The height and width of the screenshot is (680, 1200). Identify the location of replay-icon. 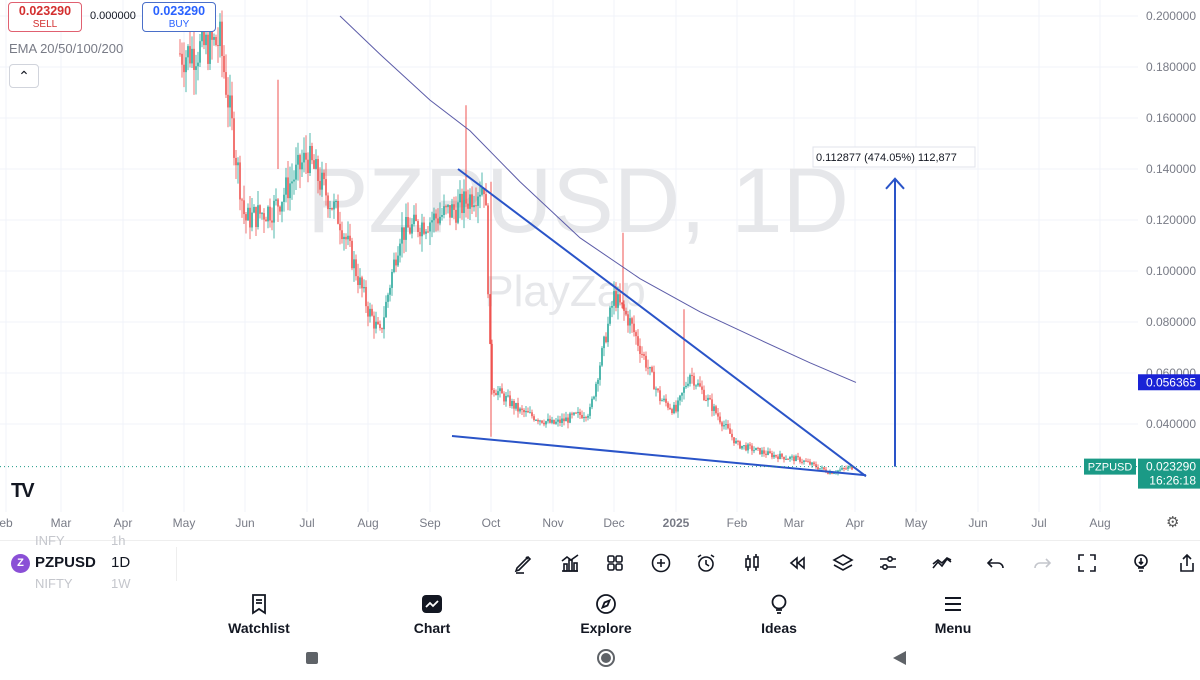
(797, 563).